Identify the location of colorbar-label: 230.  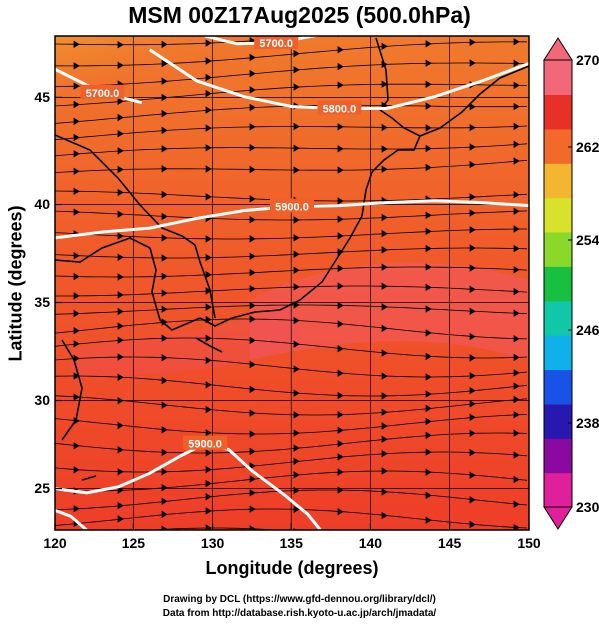
(587, 507).